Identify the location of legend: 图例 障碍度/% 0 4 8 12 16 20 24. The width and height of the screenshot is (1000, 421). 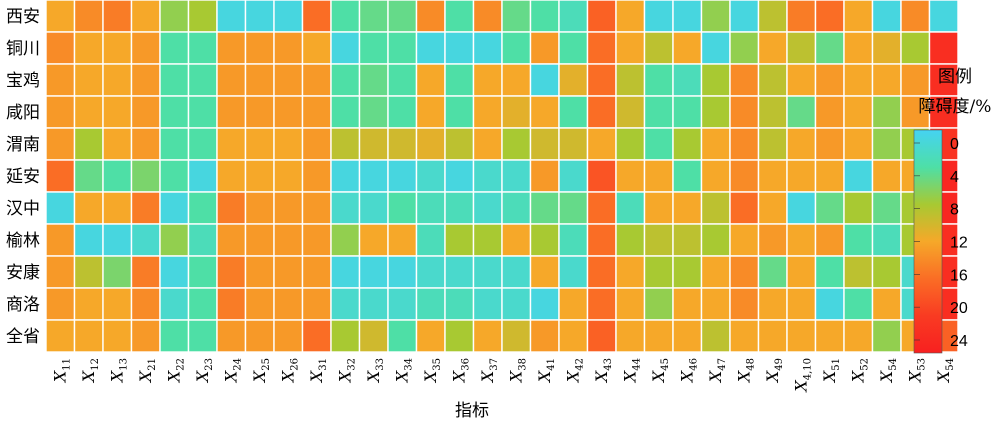
(952, 210).